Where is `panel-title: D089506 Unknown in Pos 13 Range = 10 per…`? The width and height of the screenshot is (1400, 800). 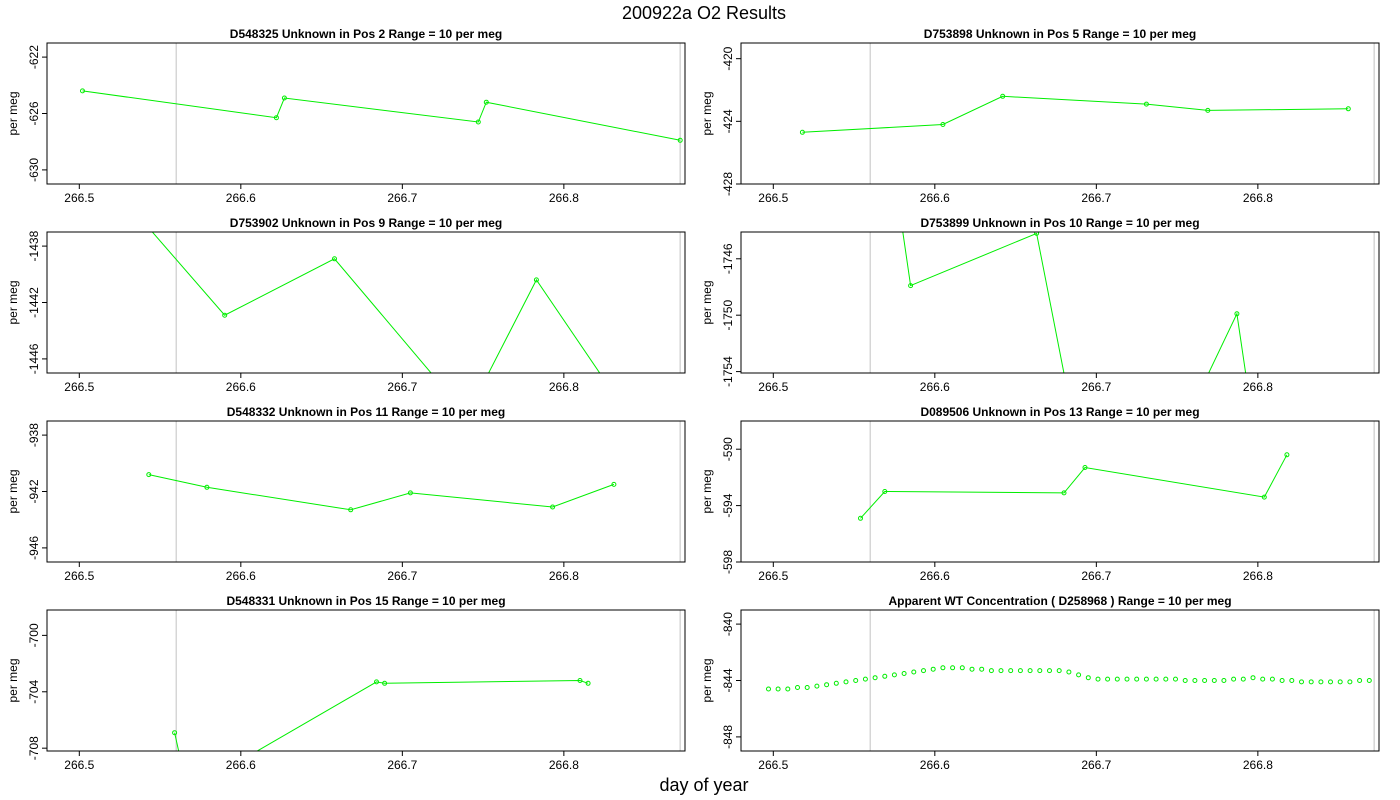 panel-title: D089506 Unknown in Pos 13 Range = 10 per… is located at coordinates (1059, 412).